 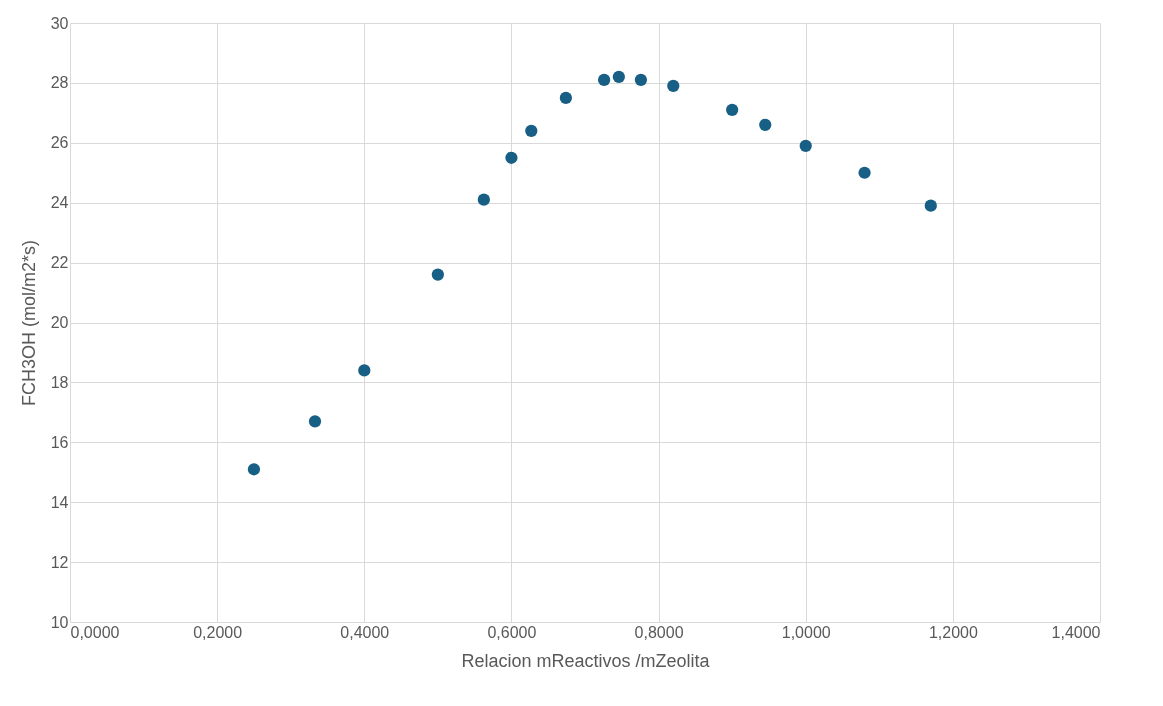 I want to click on y-tick-label: 22, so click(x=59, y=263).